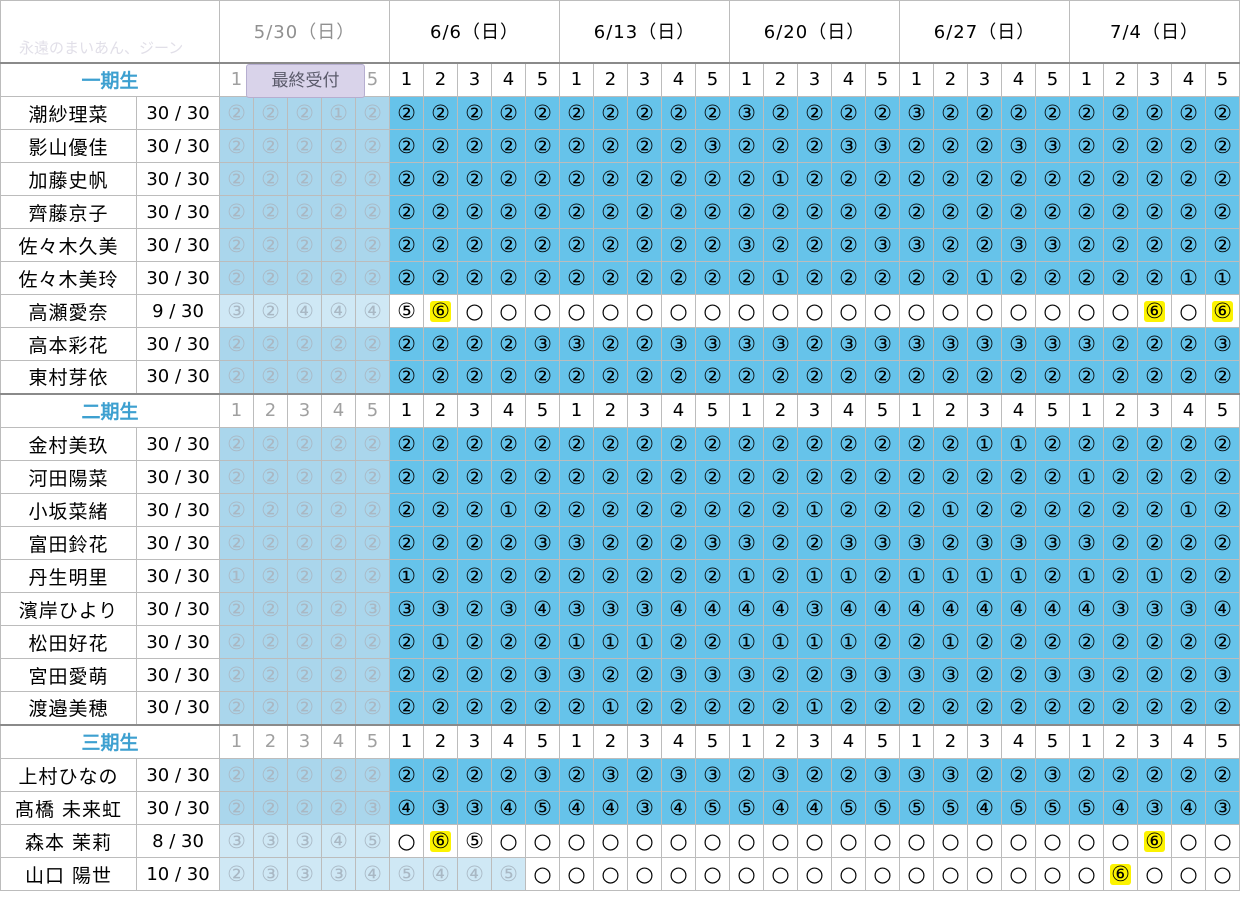  What do you see at coordinates (950, 79) in the screenshot?
I see `slot-number: 2` at bounding box center [950, 79].